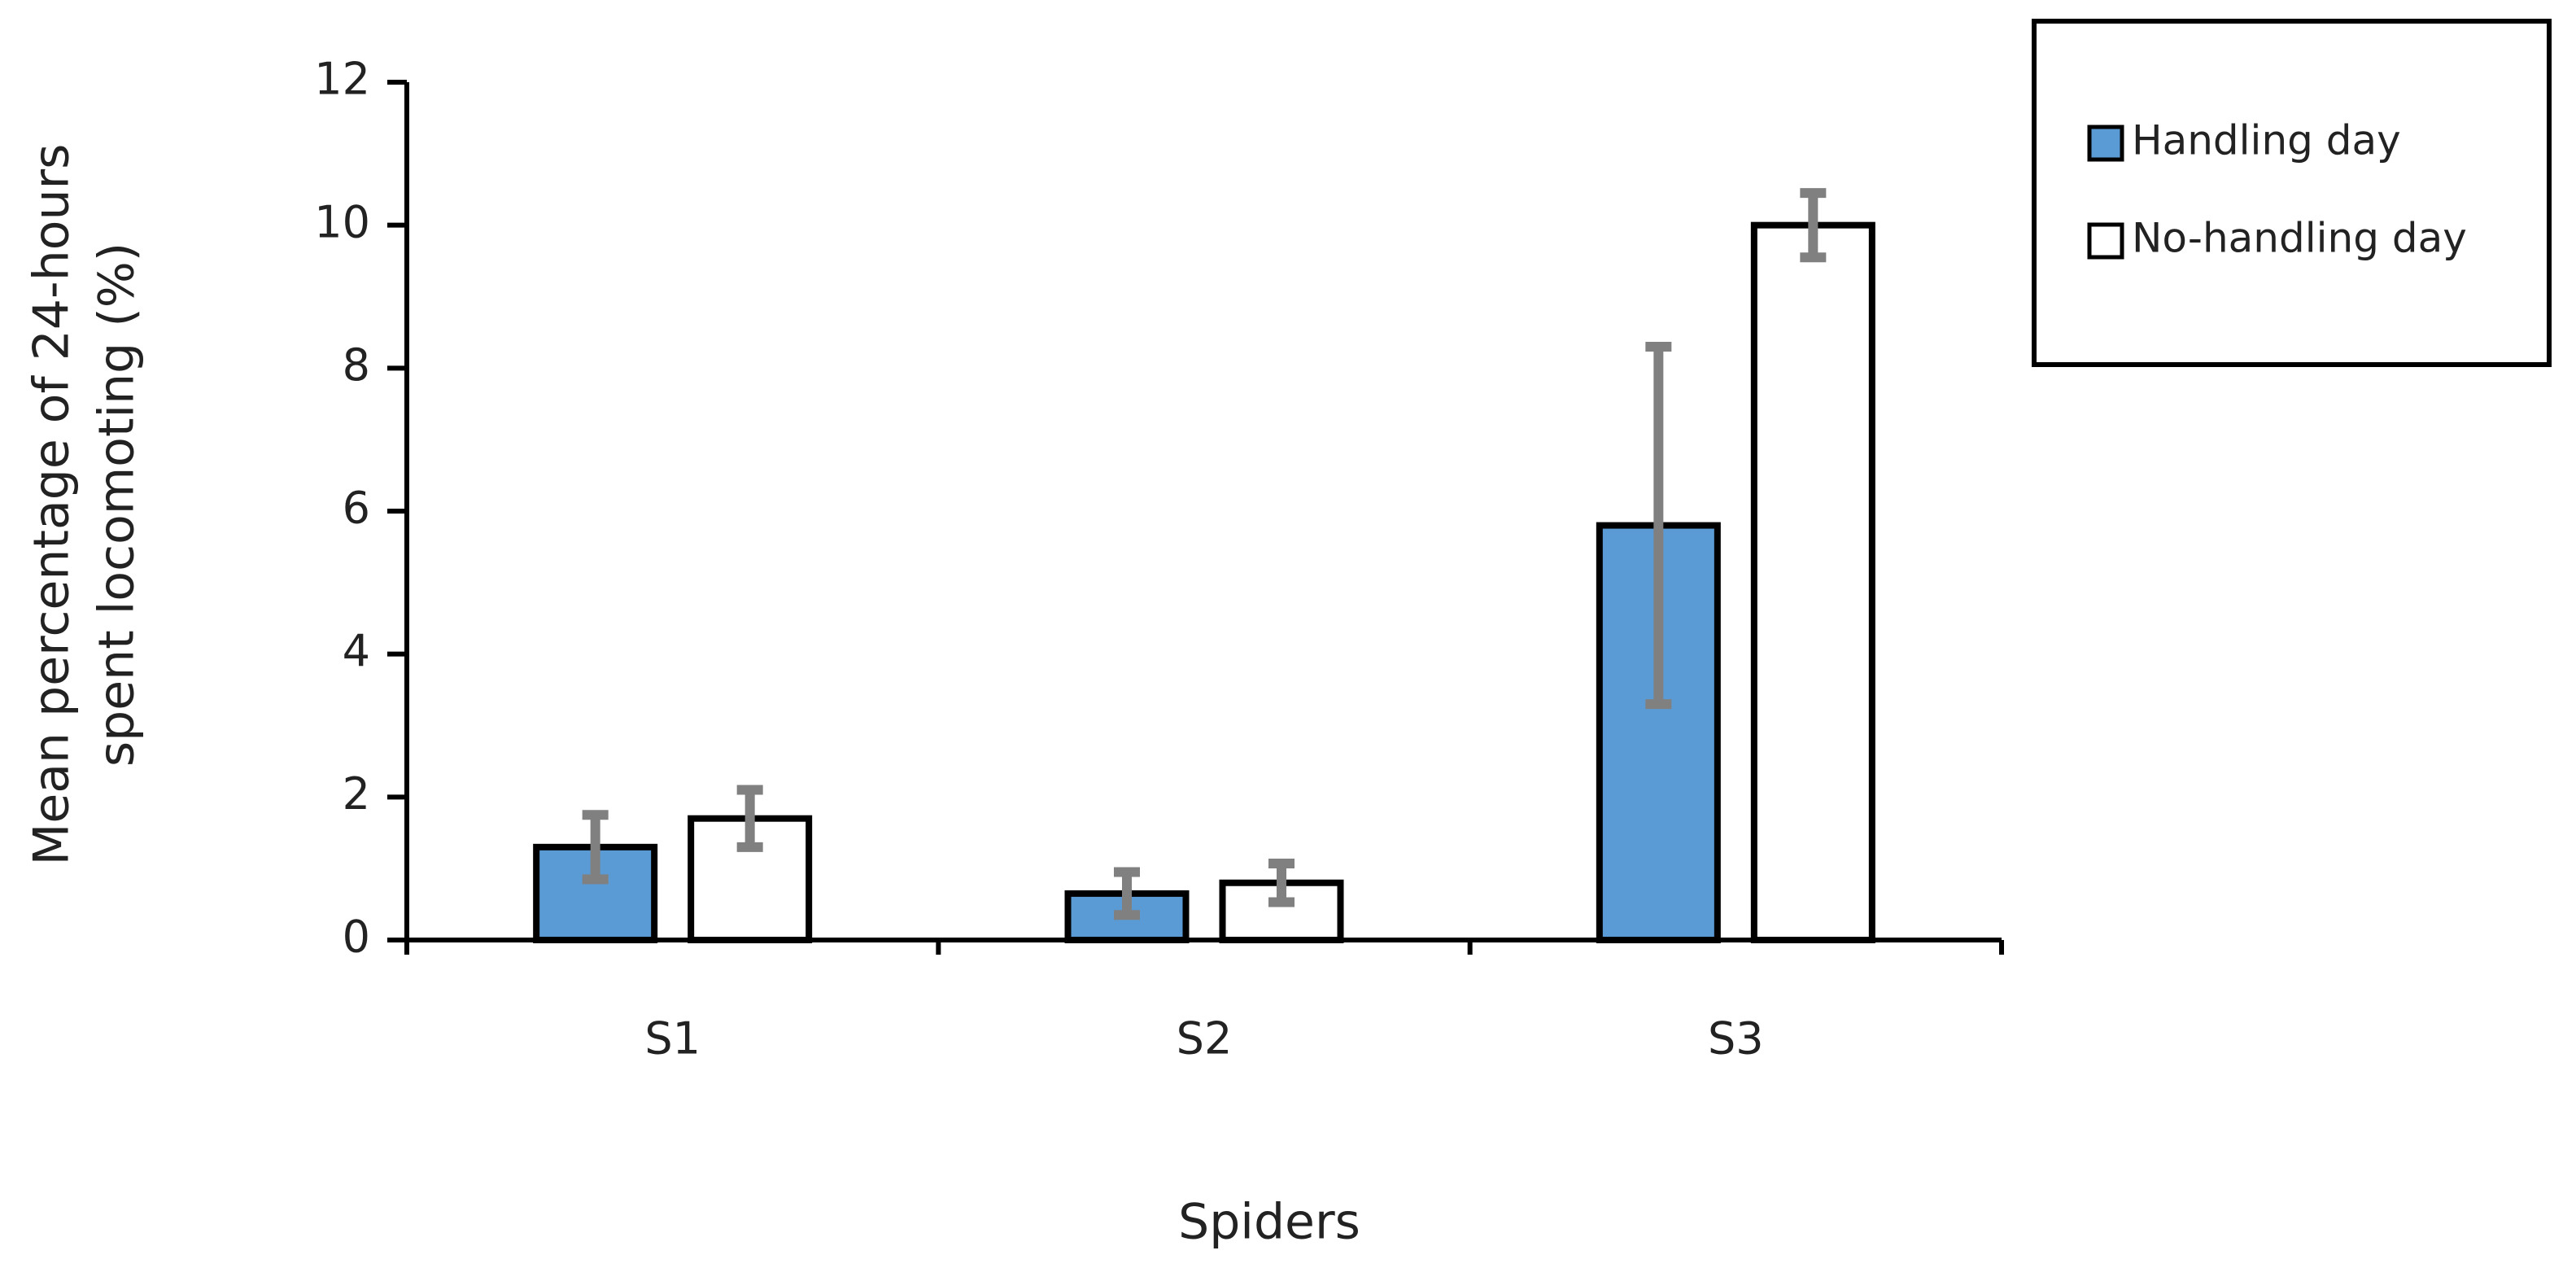 The width and height of the screenshot is (2576, 1268). Describe the element at coordinates (342, 221) in the screenshot. I see `y-tick-label: 10` at that location.